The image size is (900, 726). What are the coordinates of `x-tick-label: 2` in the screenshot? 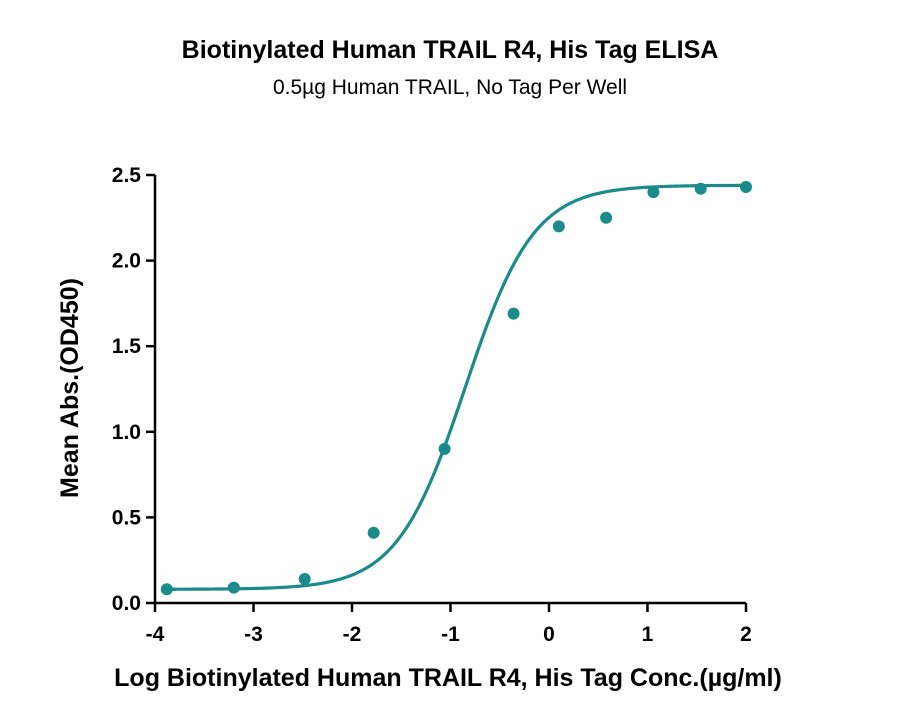 It's located at (746, 634).